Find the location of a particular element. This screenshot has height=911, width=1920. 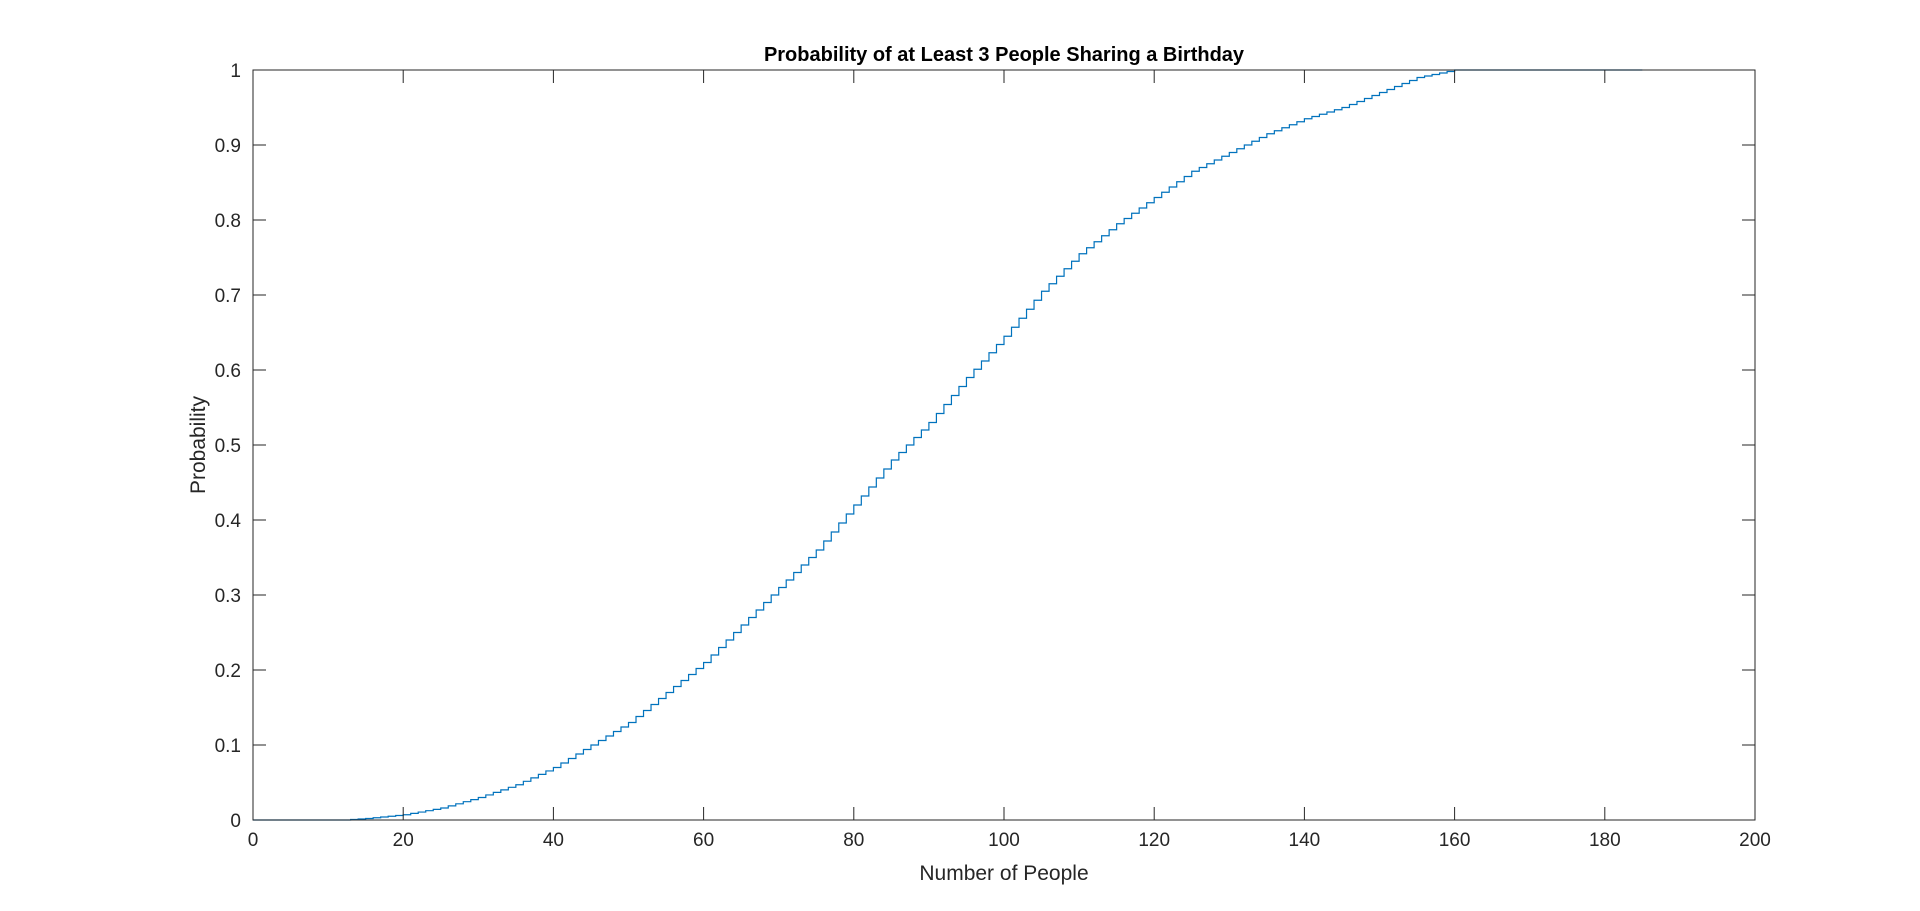

x-axis-label: Number of People is located at coordinates (1003, 873).